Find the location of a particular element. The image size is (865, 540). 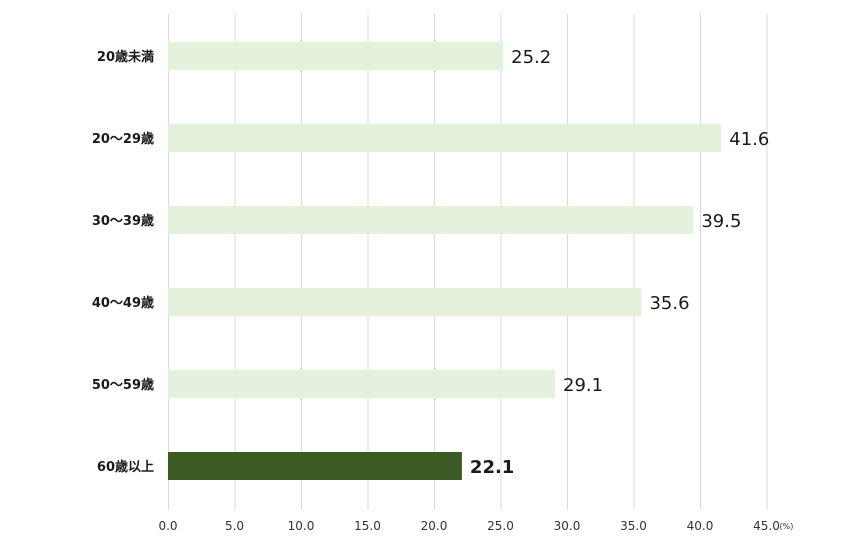

x-tick-label-8: 40.0 is located at coordinates (700, 526).